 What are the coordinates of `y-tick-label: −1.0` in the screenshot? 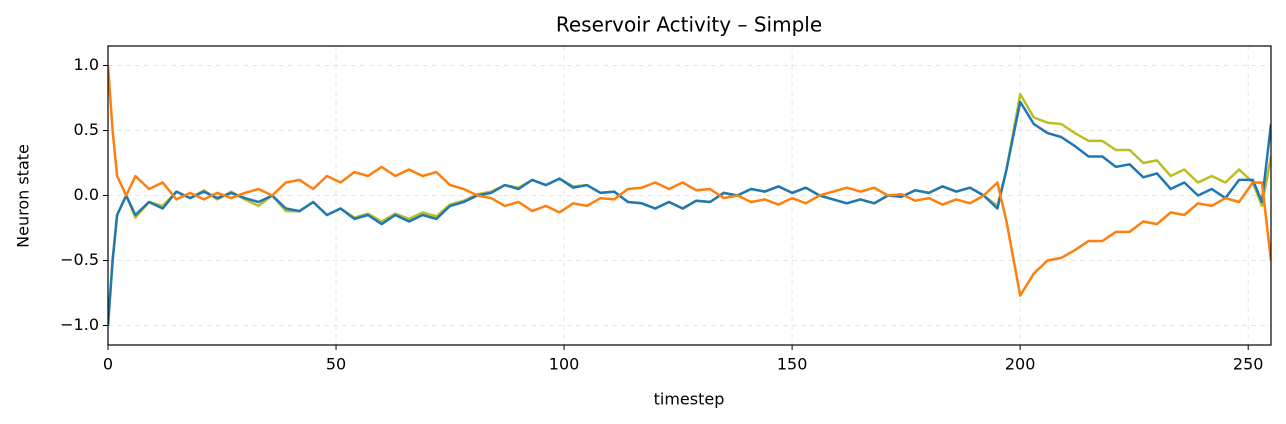 It's located at (79, 324).